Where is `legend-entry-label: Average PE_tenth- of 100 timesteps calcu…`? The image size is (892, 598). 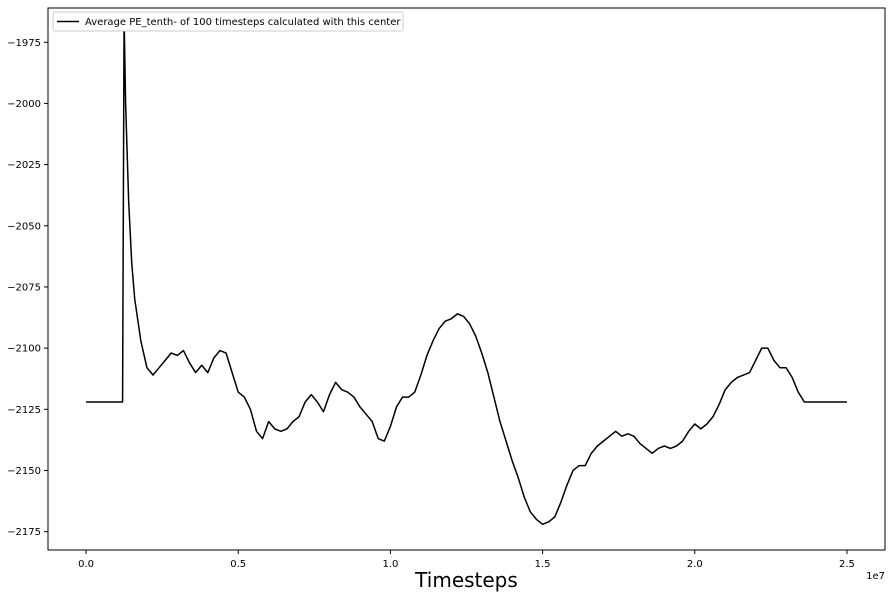 legend-entry-label: Average PE_tenth- of 100 timesteps calcu… is located at coordinates (243, 22).